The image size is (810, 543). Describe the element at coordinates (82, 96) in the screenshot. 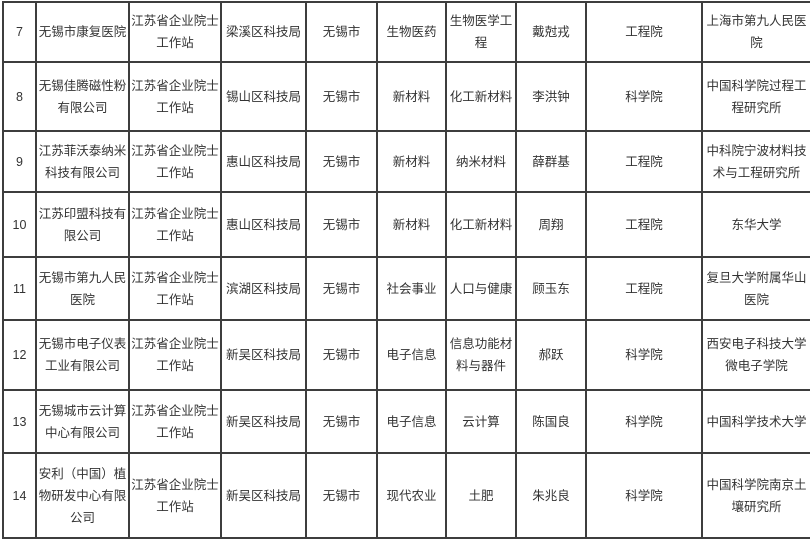

I see `organization-cell: 无锡佳腾磁性粉有限公司` at that location.